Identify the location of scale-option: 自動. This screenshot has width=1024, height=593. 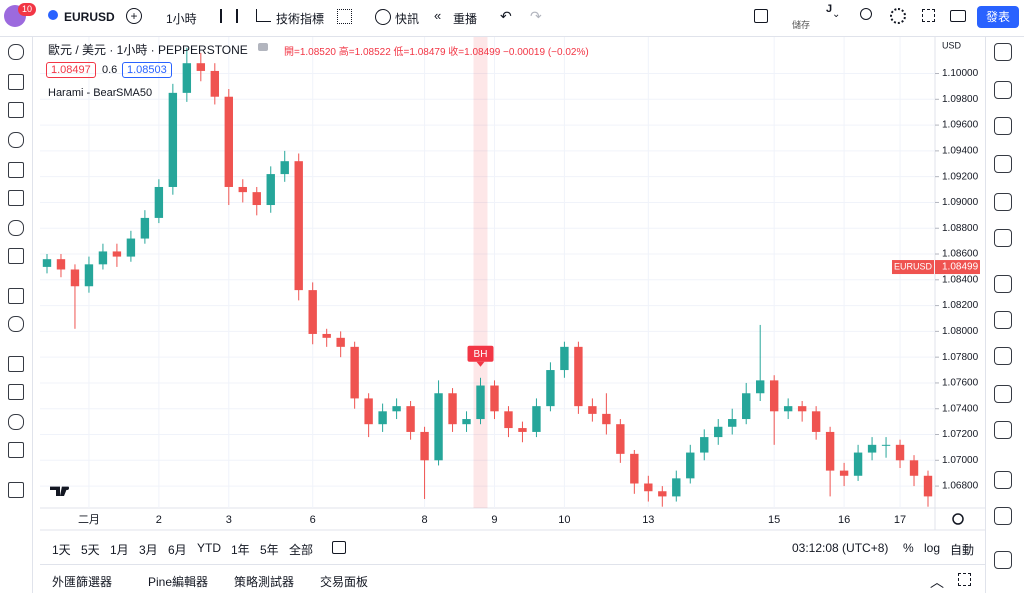
(962, 550).